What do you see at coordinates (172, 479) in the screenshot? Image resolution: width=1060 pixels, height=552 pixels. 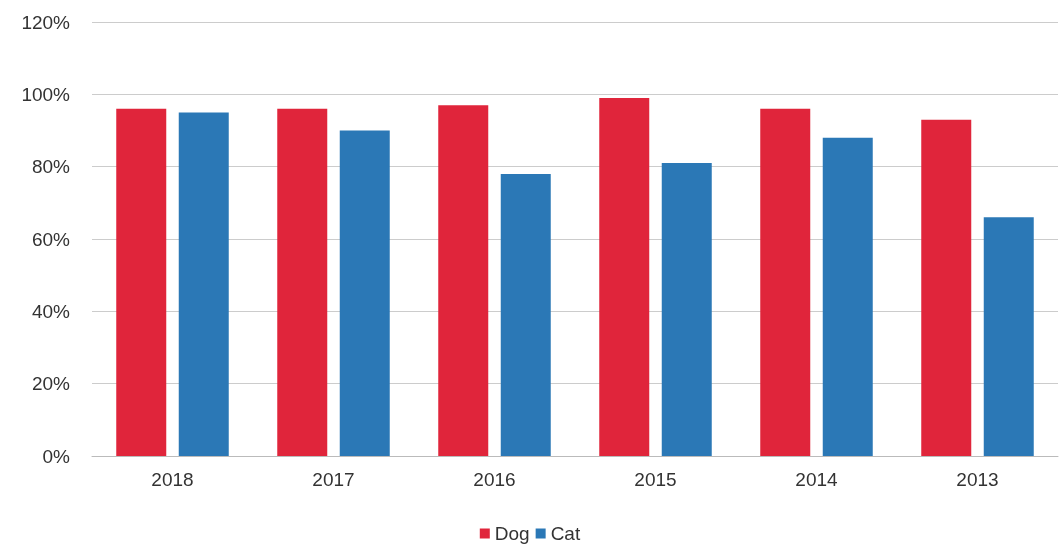 I see `x-tick-label: 2018` at bounding box center [172, 479].